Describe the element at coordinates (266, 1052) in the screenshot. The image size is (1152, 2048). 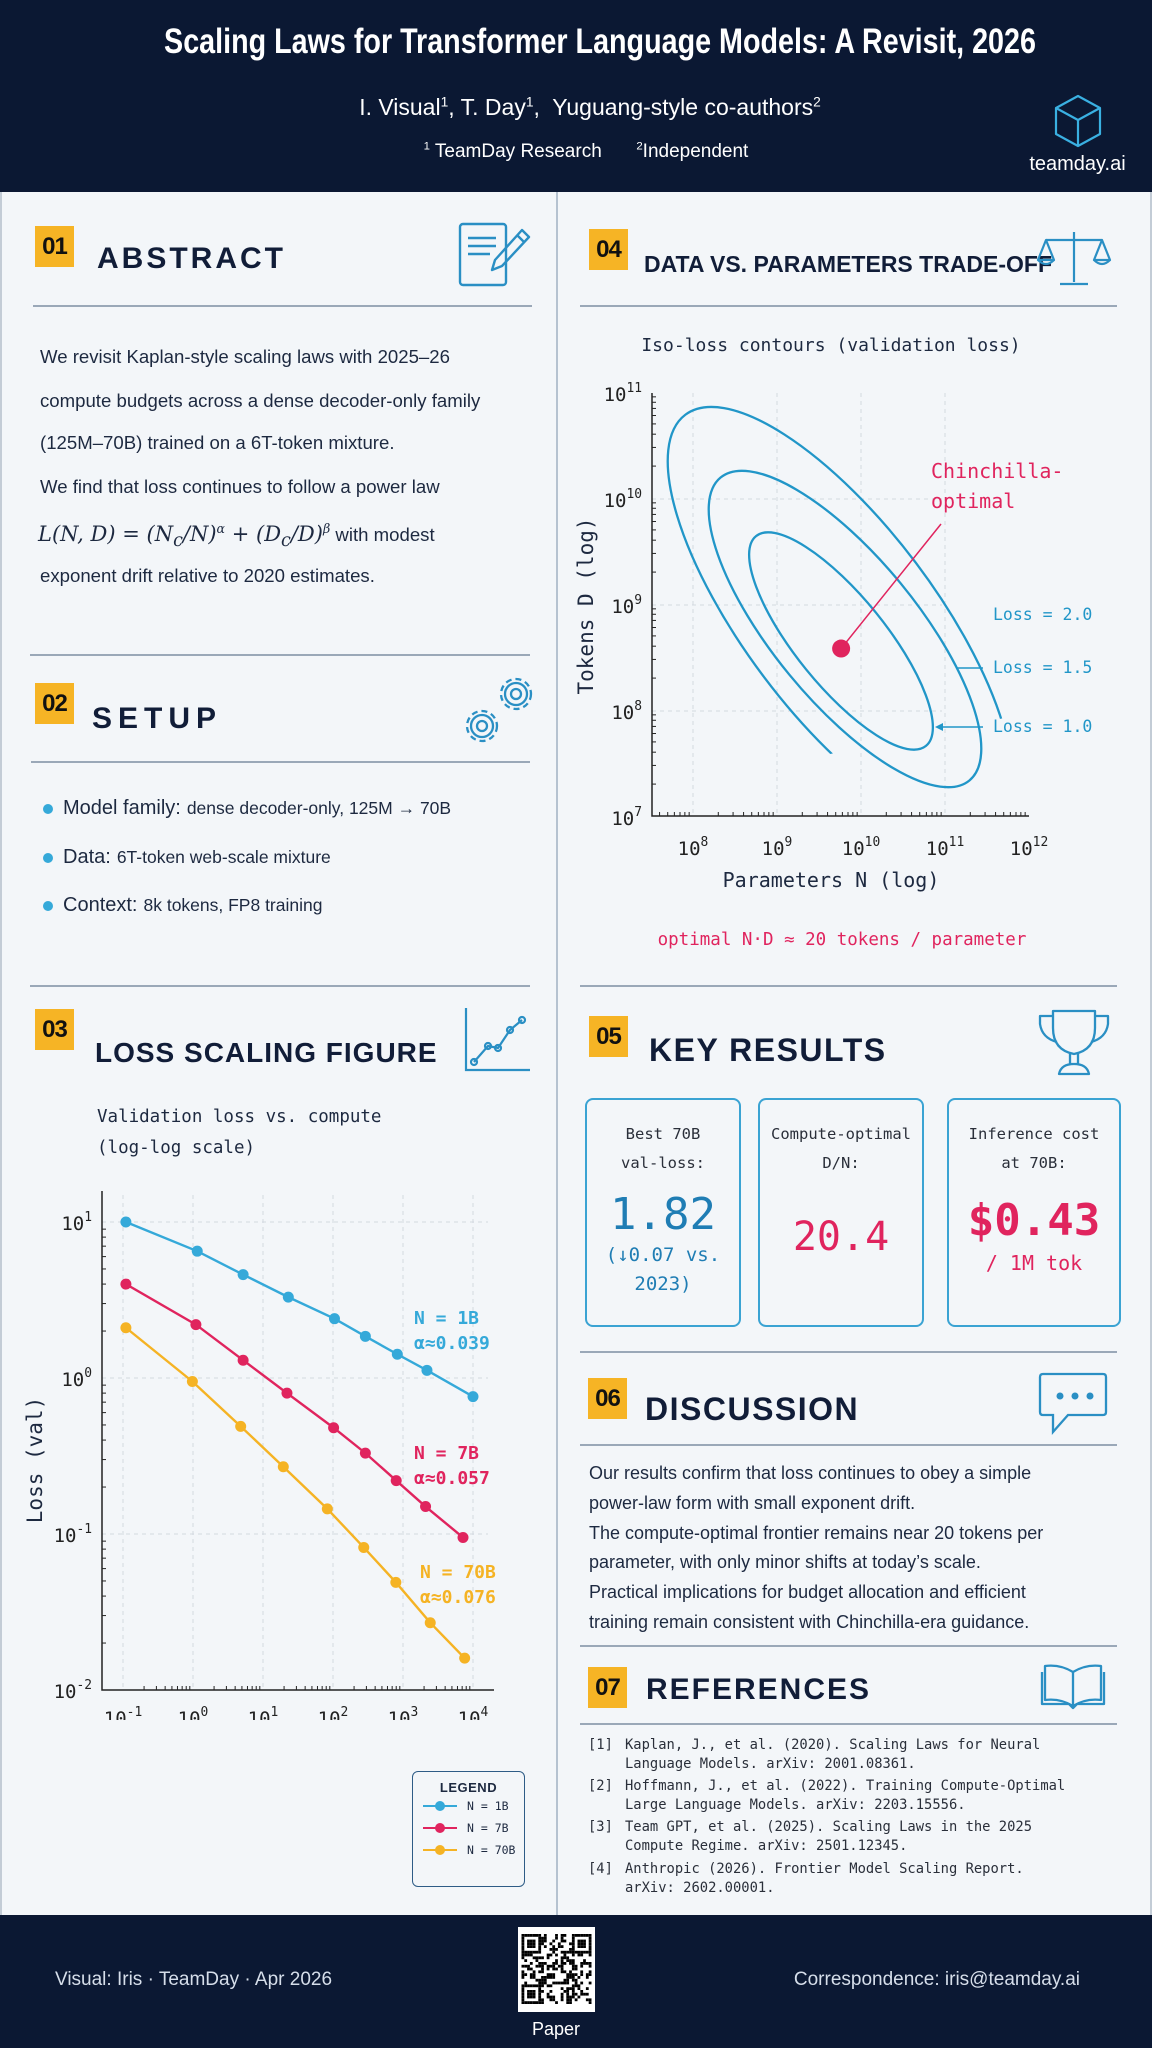
I see `section-title-loss-figure: LOSS SCALING FIGURE` at that location.